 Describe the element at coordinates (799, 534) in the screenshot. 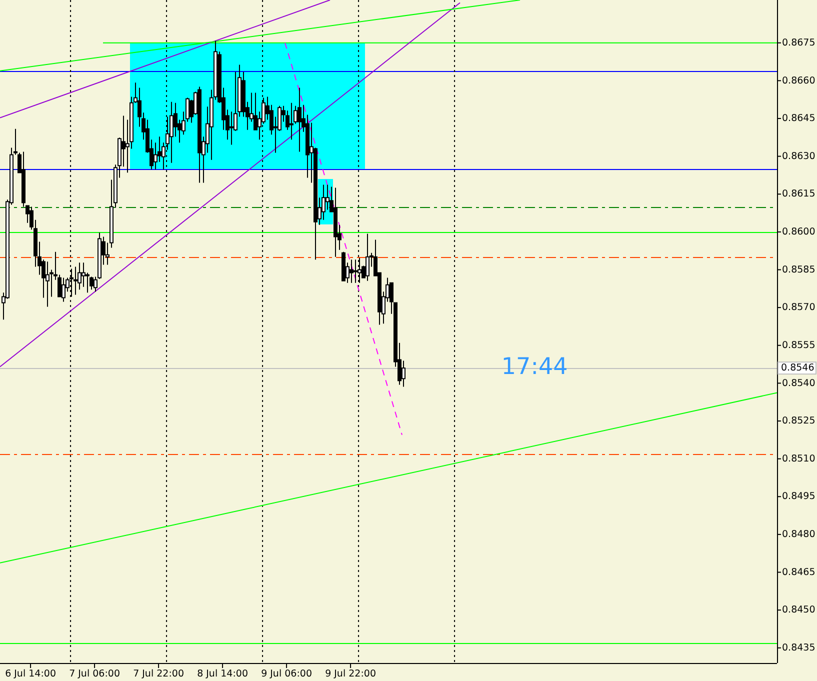

I see `y-tick-label: 0.8480` at that location.